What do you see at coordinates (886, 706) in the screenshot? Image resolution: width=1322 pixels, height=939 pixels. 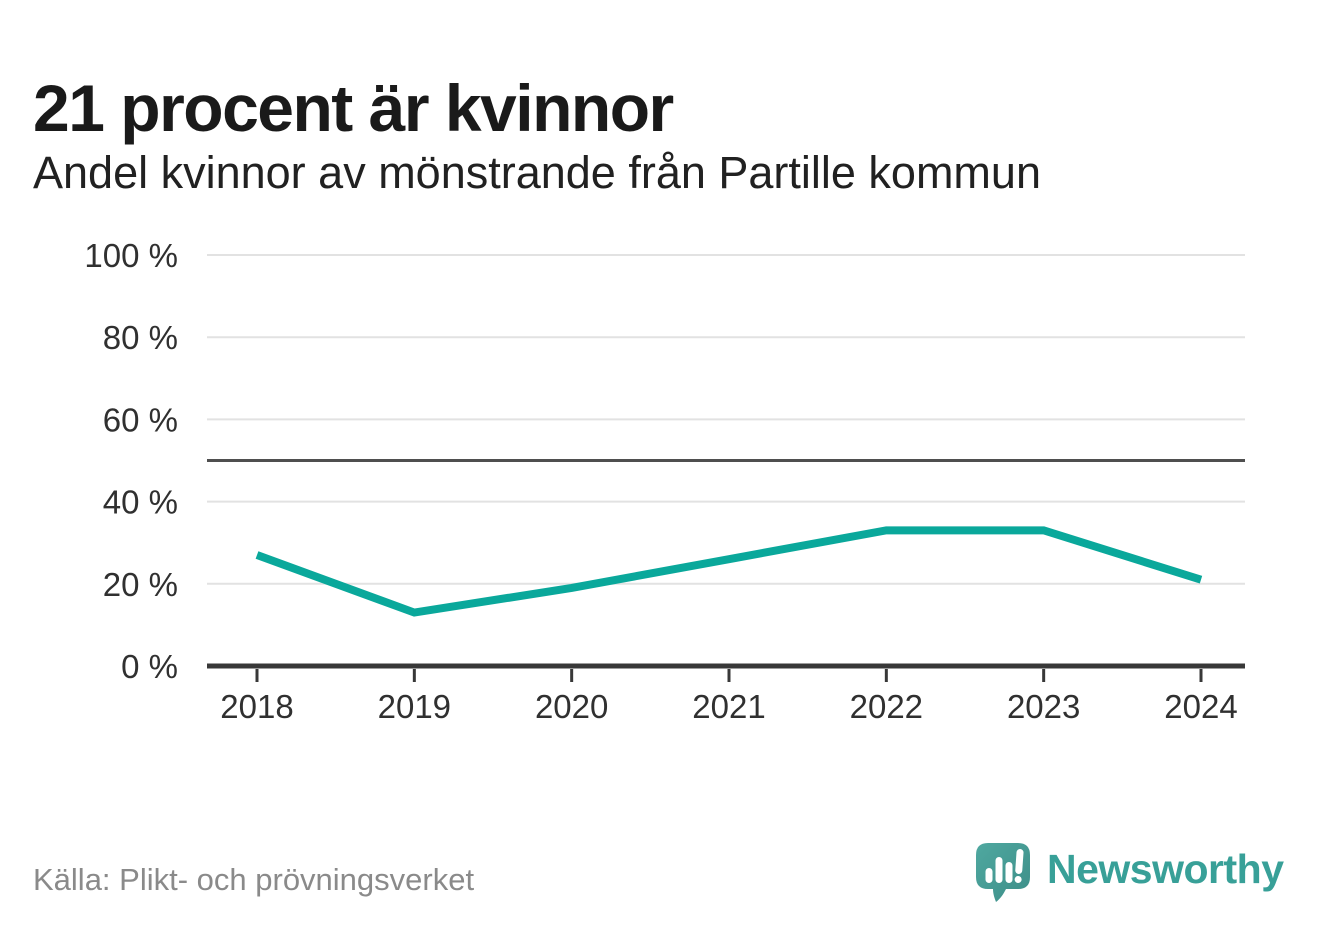 I see `x-tick-label: 2022` at bounding box center [886, 706].